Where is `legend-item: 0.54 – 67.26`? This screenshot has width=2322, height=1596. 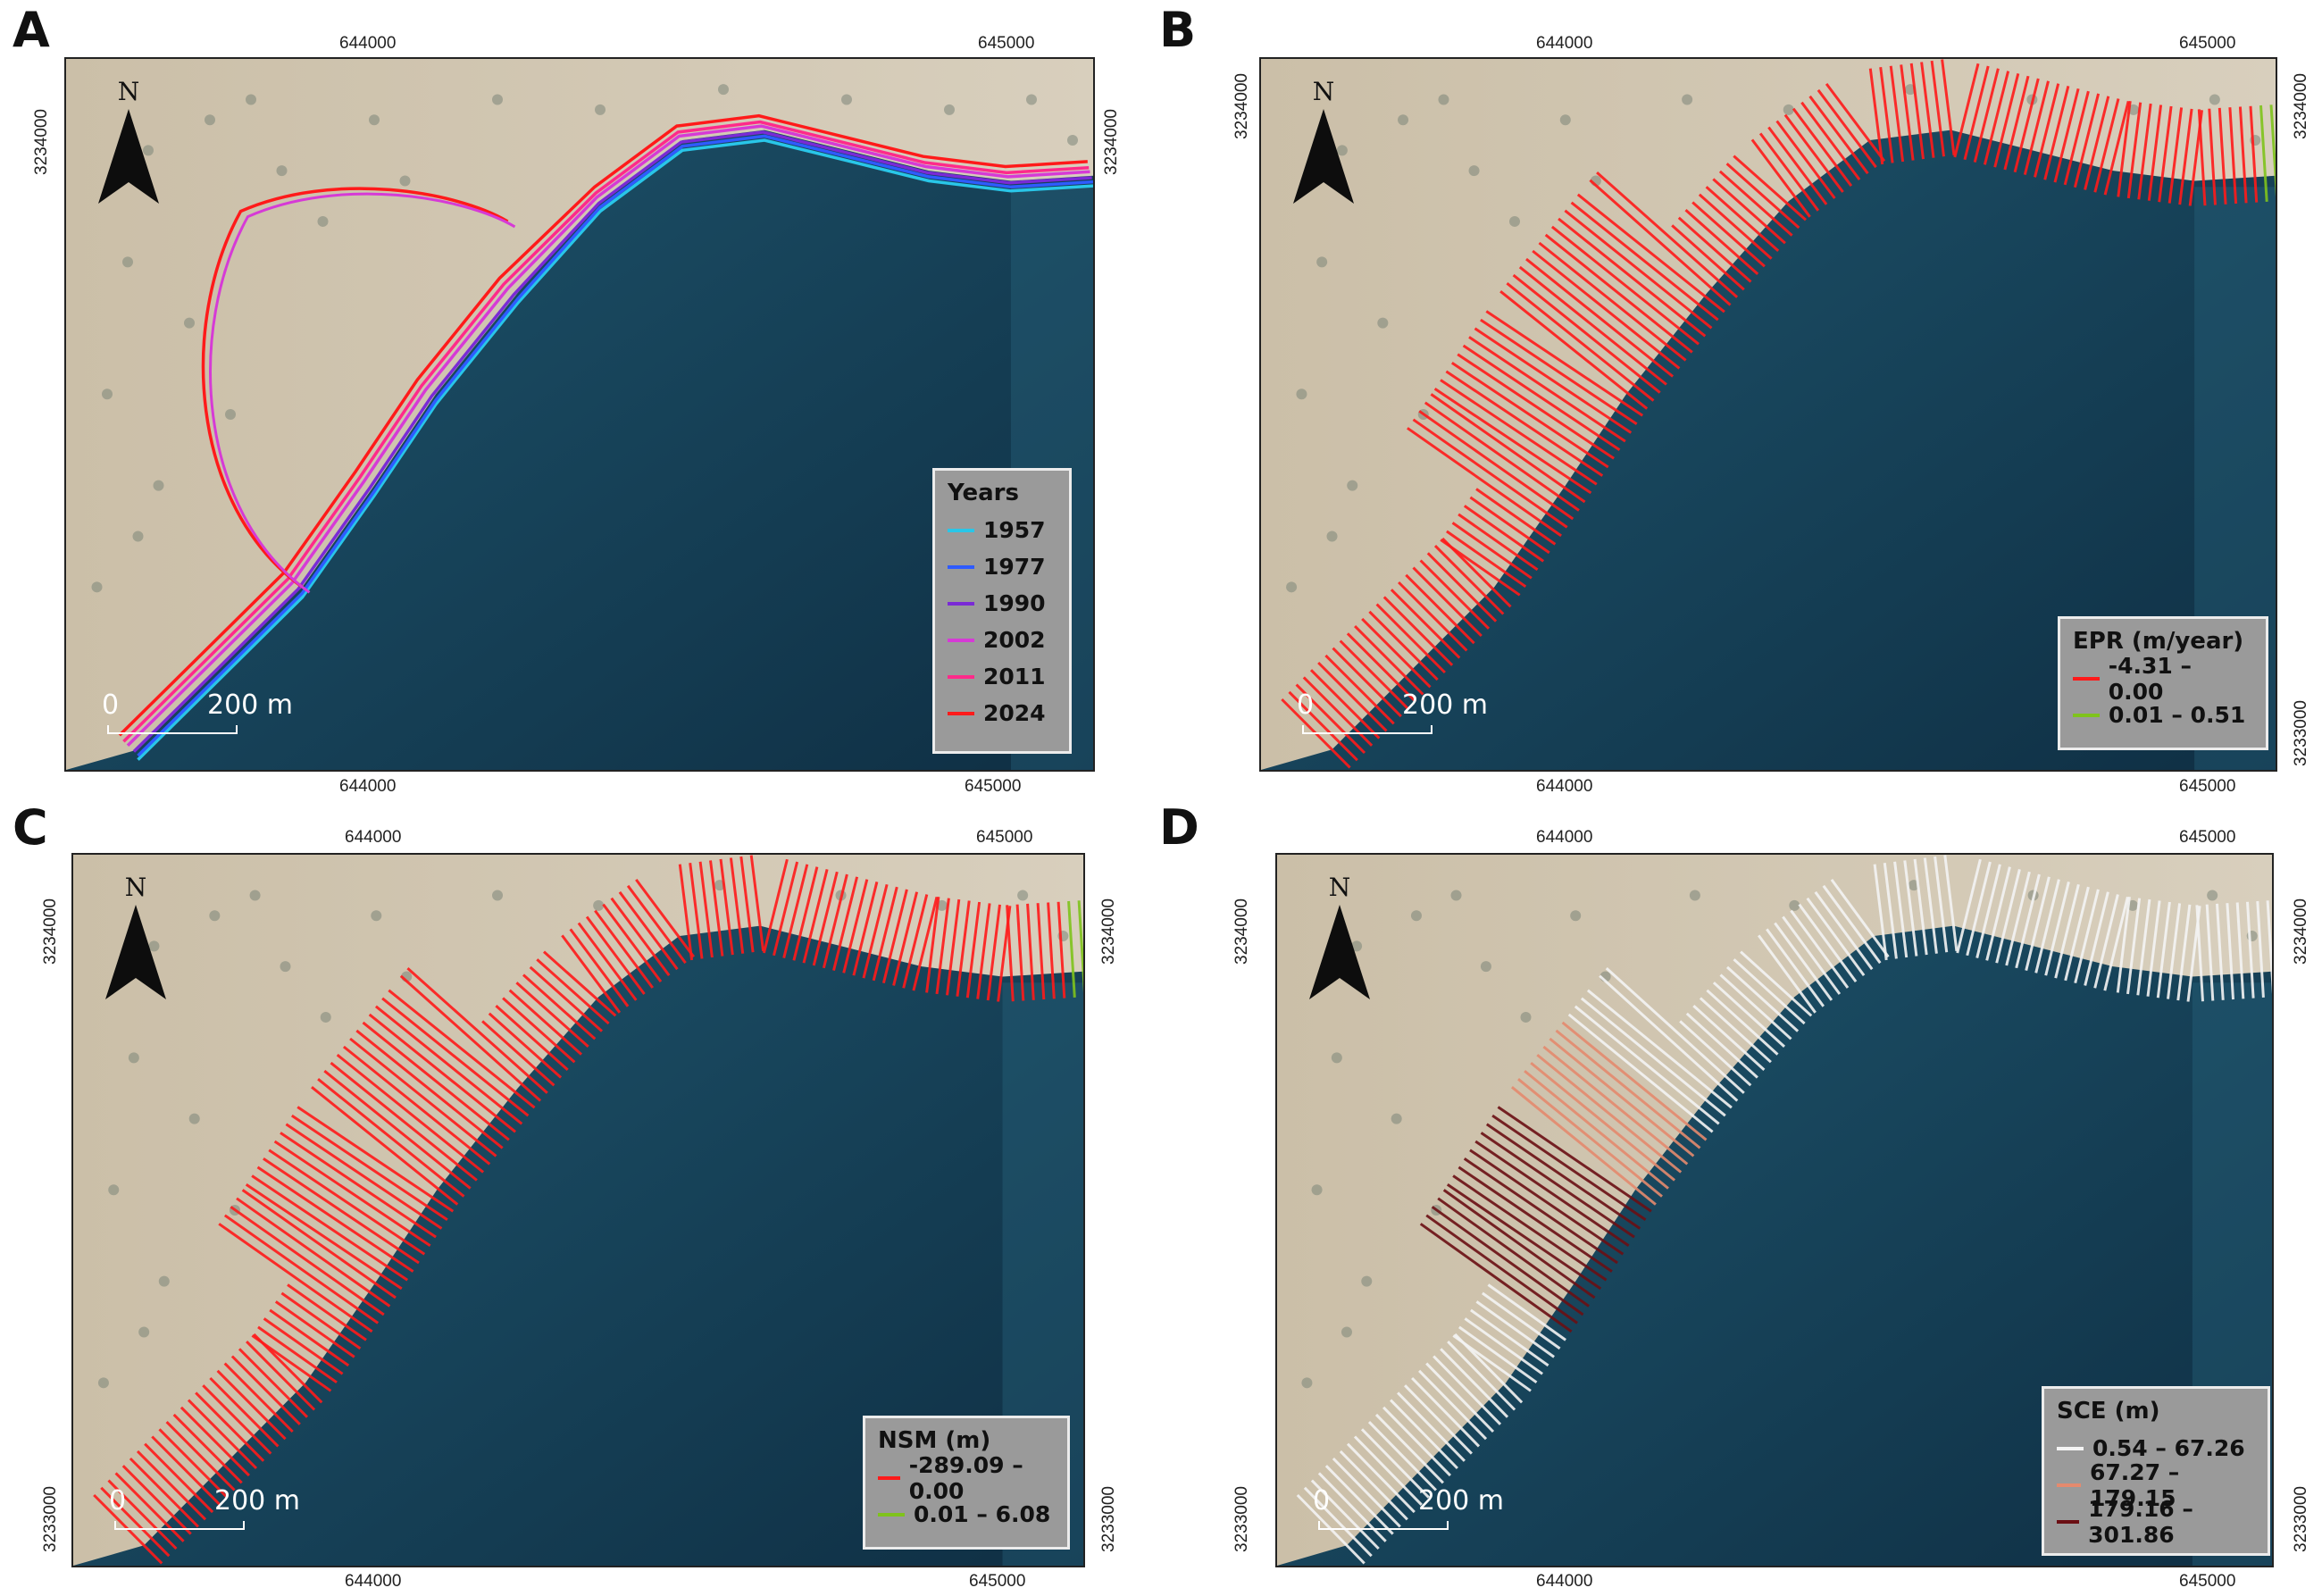 legend-item: 0.54 – 67.26 is located at coordinates (2156, 1448).